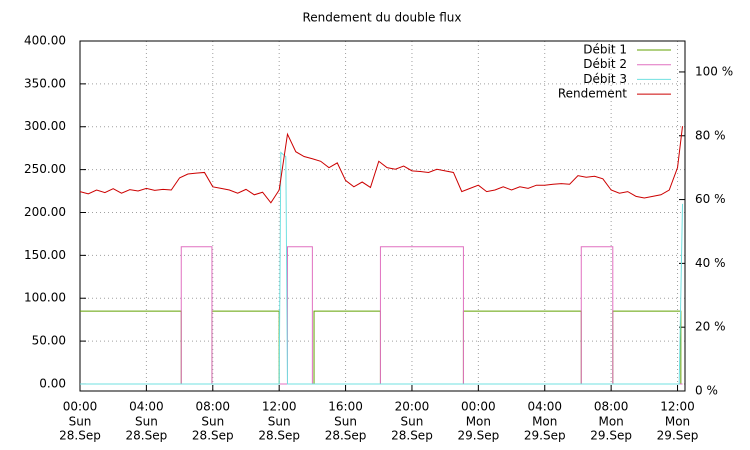 The width and height of the screenshot is (750, 450). I want to click on y-tick-label: 0.00, so click(52, 383).